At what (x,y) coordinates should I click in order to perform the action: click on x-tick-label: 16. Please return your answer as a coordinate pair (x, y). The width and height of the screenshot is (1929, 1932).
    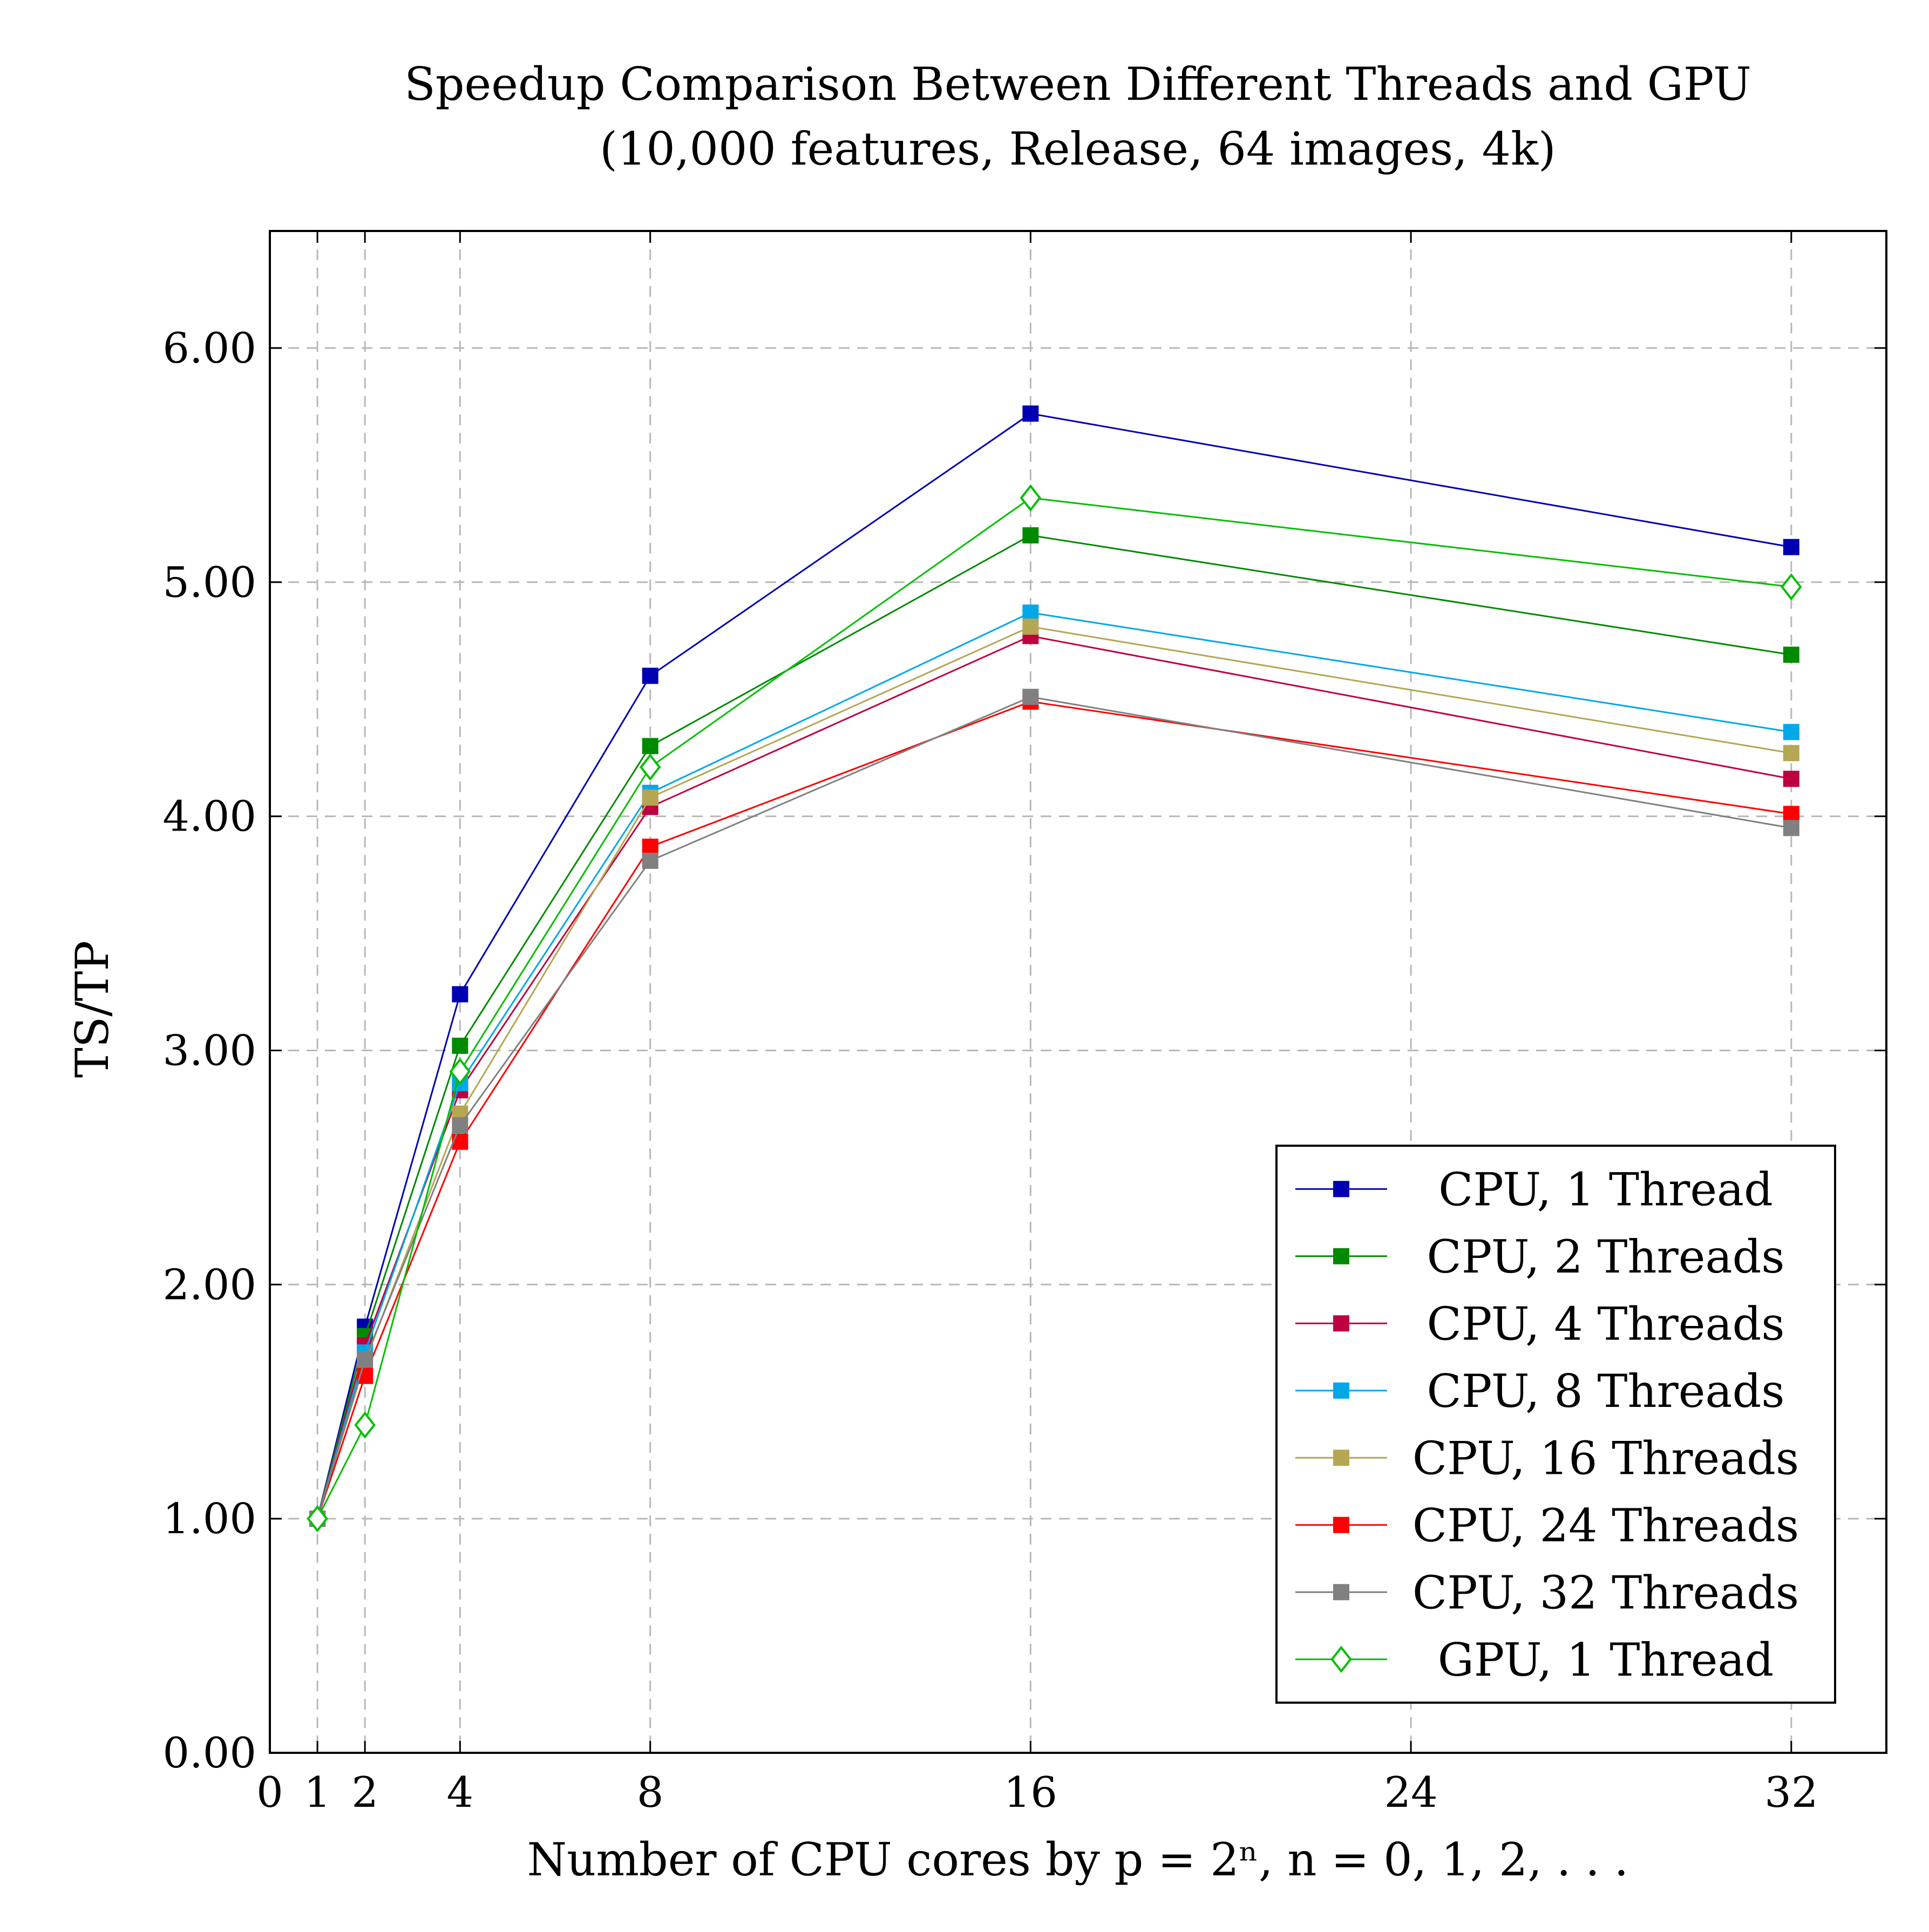
    Looking at the image, I should click on (1030, 1793).